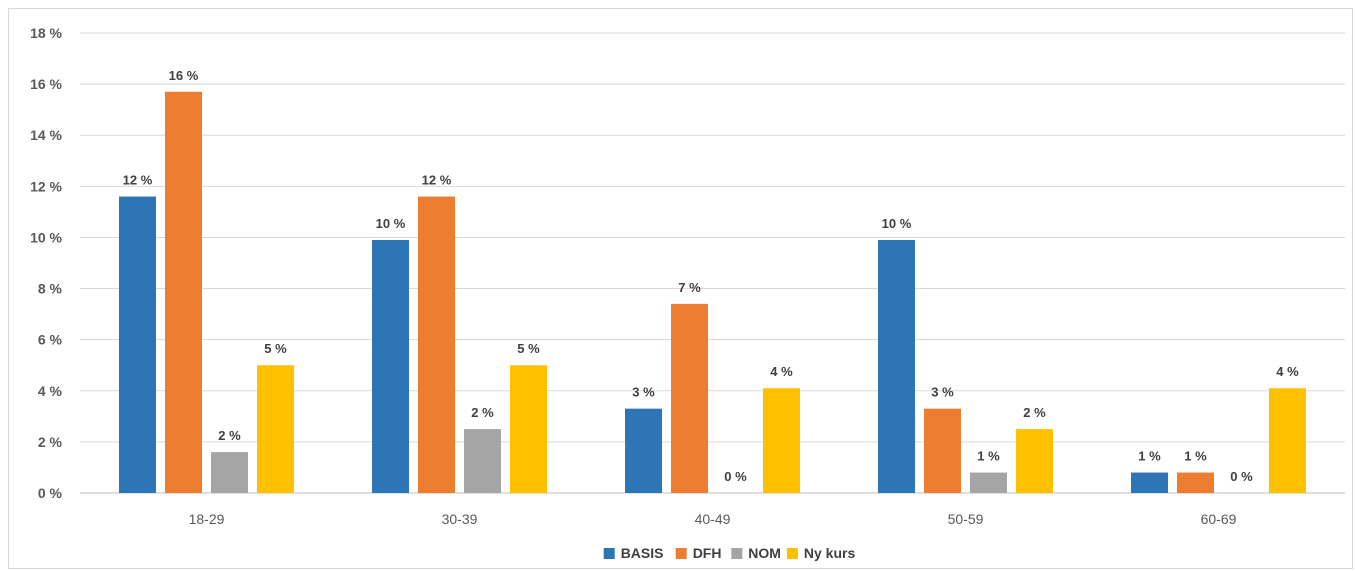 The width and height of the screenshot is (1355, 571). I want to click on x-tick-label: 60-69, so click(1219, 519).